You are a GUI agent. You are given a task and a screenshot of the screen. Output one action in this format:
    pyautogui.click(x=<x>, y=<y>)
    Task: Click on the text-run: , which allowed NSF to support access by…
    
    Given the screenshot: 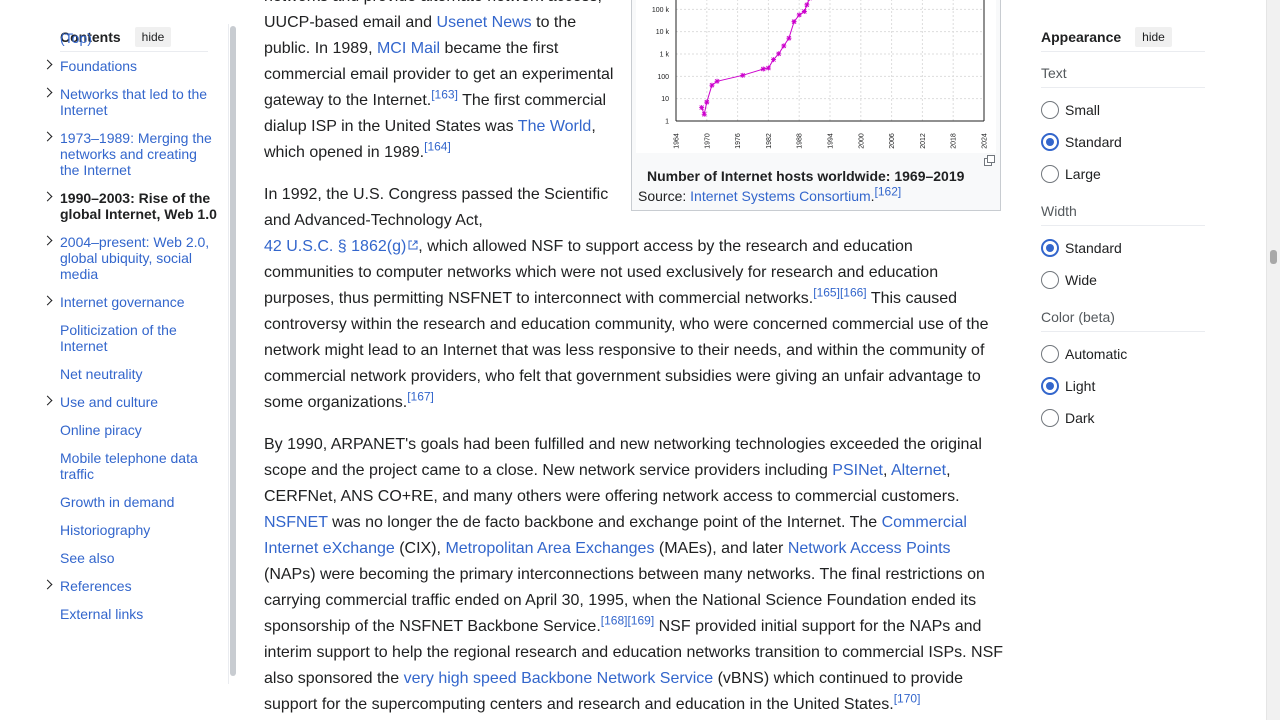 What is the action you would take?
    pyautogui.click(x=601, y=272)
    